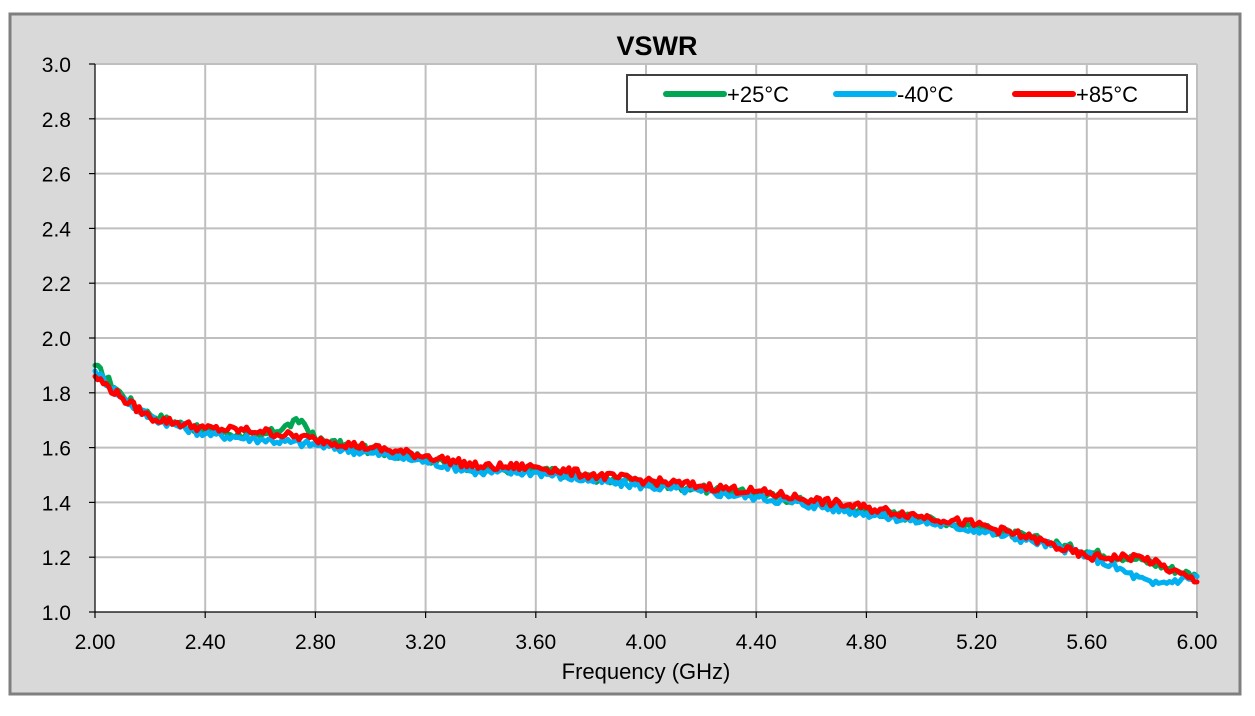  What do you see at coordinates (976, 642) in the screenshot?
I see `x-tick-label: 5.20` at bounding box center [976, 642].